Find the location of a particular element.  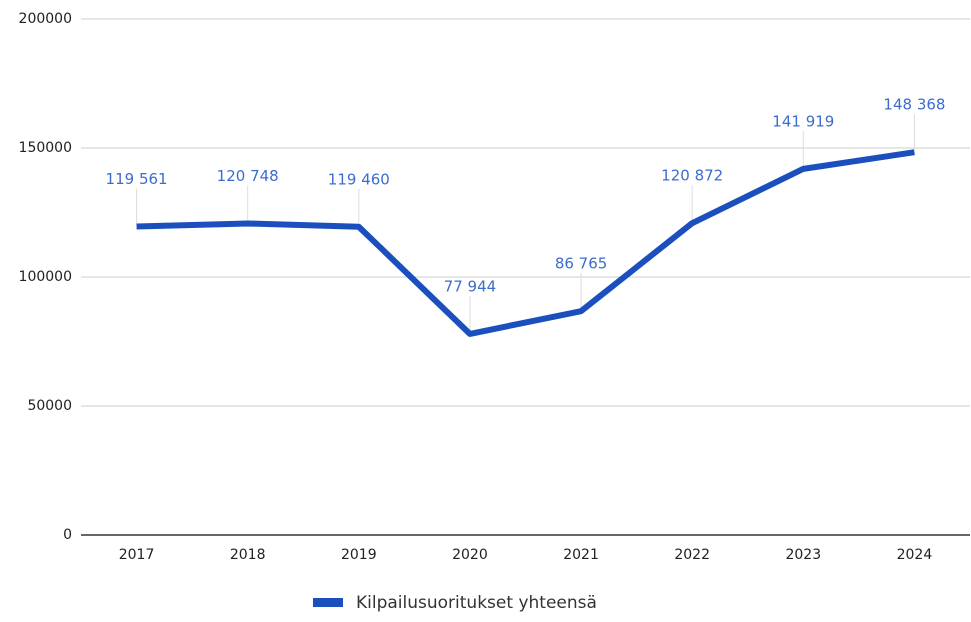

x-tick-label: 2020 is located at coordinates (470, 555).